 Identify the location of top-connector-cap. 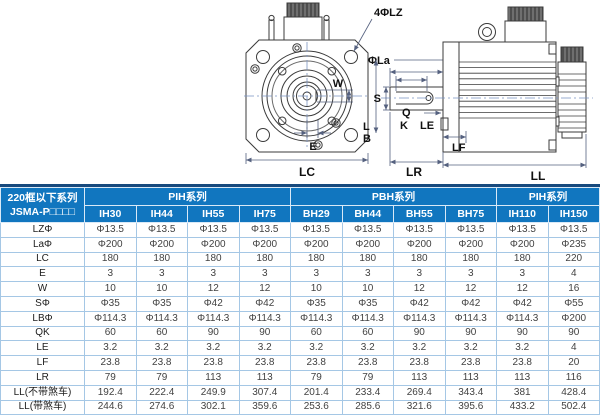
(525, 14).